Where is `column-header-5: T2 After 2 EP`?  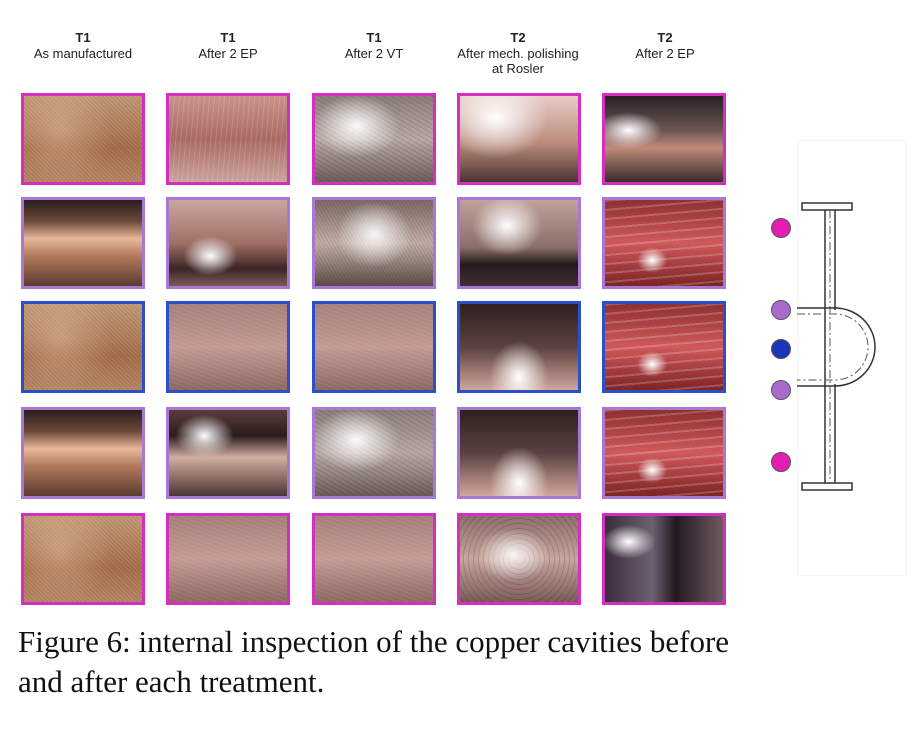 column-header-5: T2 After 2 EP is located at coordinates (665, 45).